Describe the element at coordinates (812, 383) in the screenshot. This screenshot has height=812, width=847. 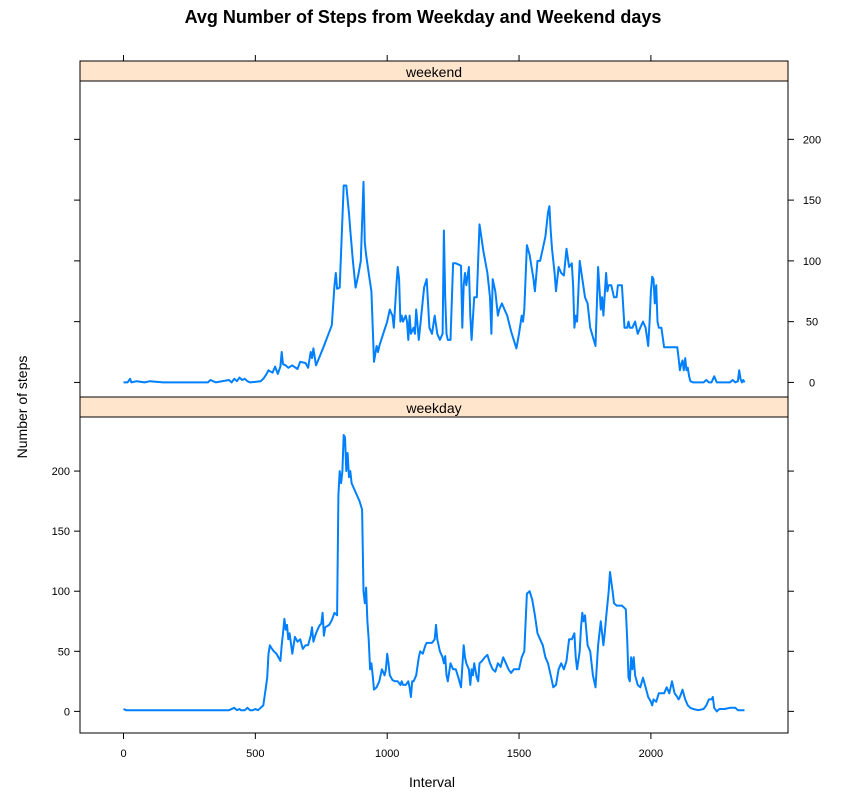
I see `y-tick-label-weekend: 0` at that location.